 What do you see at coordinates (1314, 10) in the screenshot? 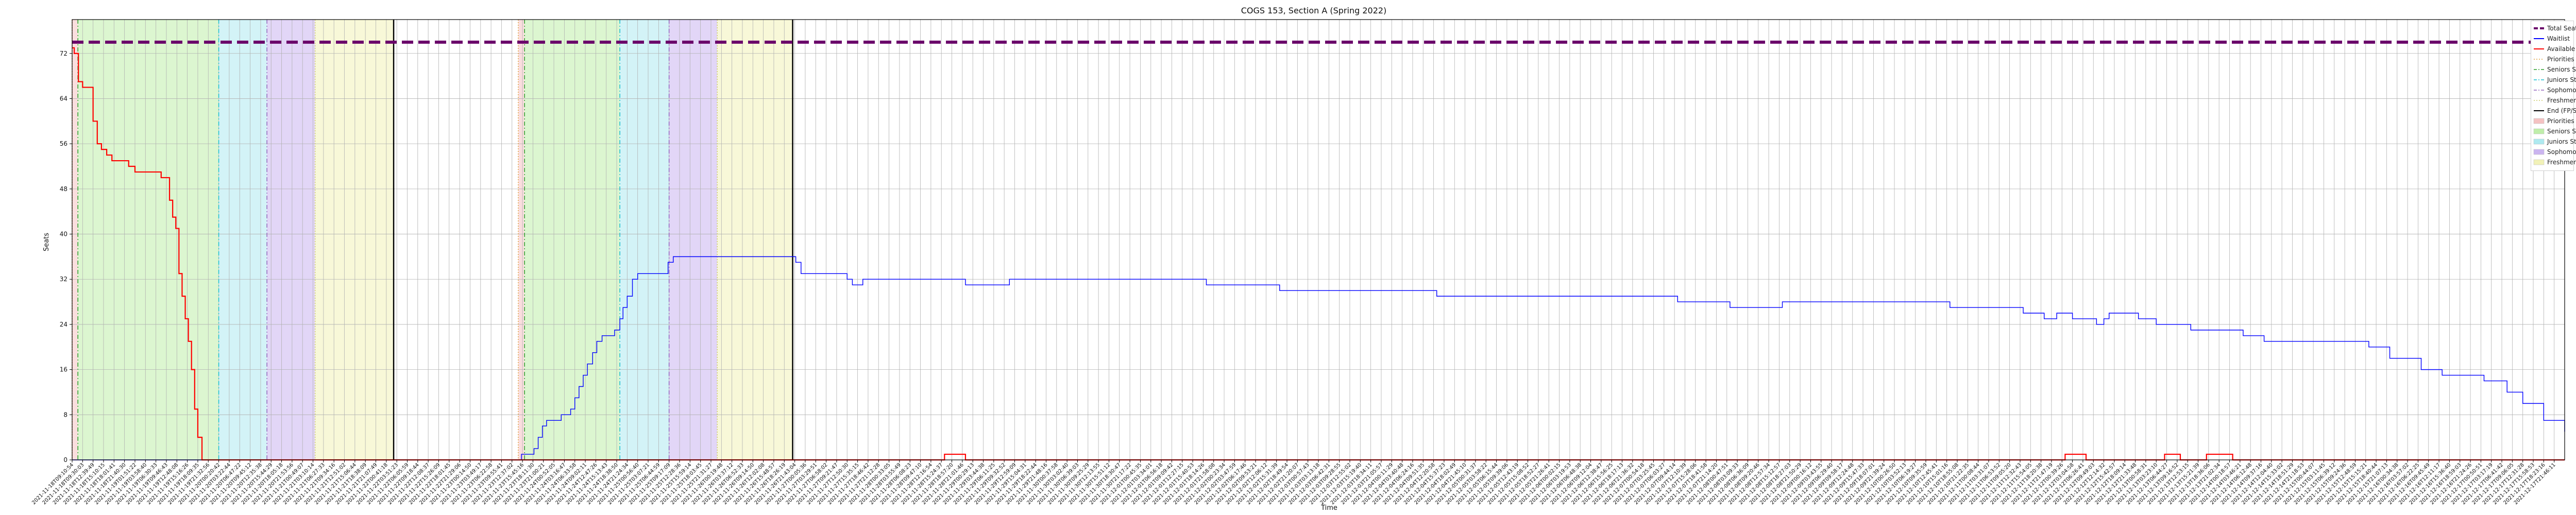
I see `chart-title: COGS 153, Section A (Spring 2022)` at bounding box center [1314, 10].